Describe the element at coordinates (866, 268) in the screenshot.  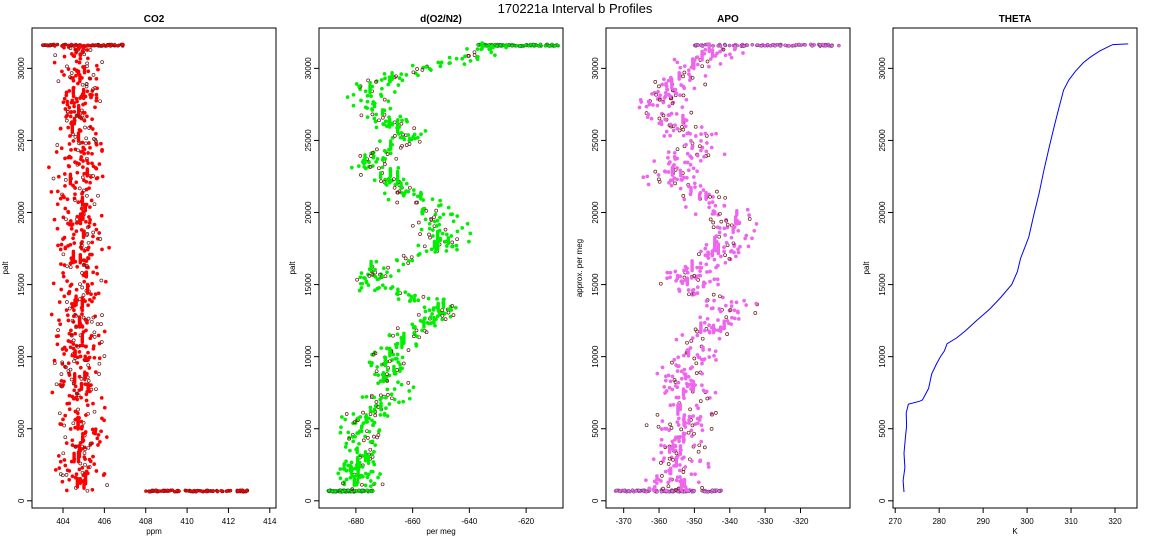
I see `y-axis-label: palt` at that location.